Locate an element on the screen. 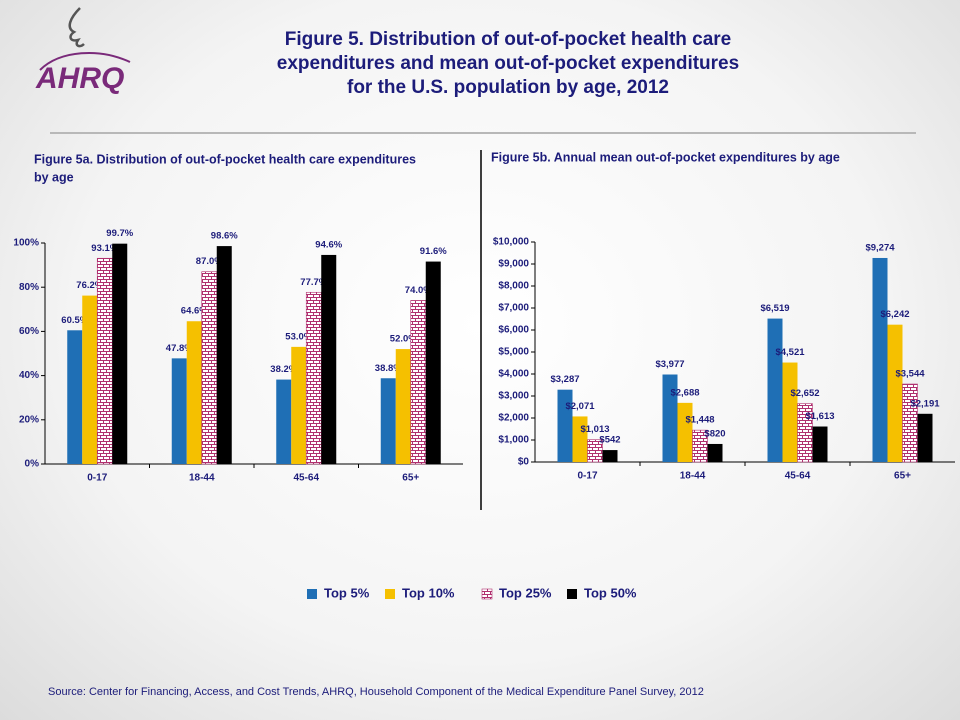 This screenshot has height=720, width=960. logo: AHRQ is located at coordinates (83, 51).